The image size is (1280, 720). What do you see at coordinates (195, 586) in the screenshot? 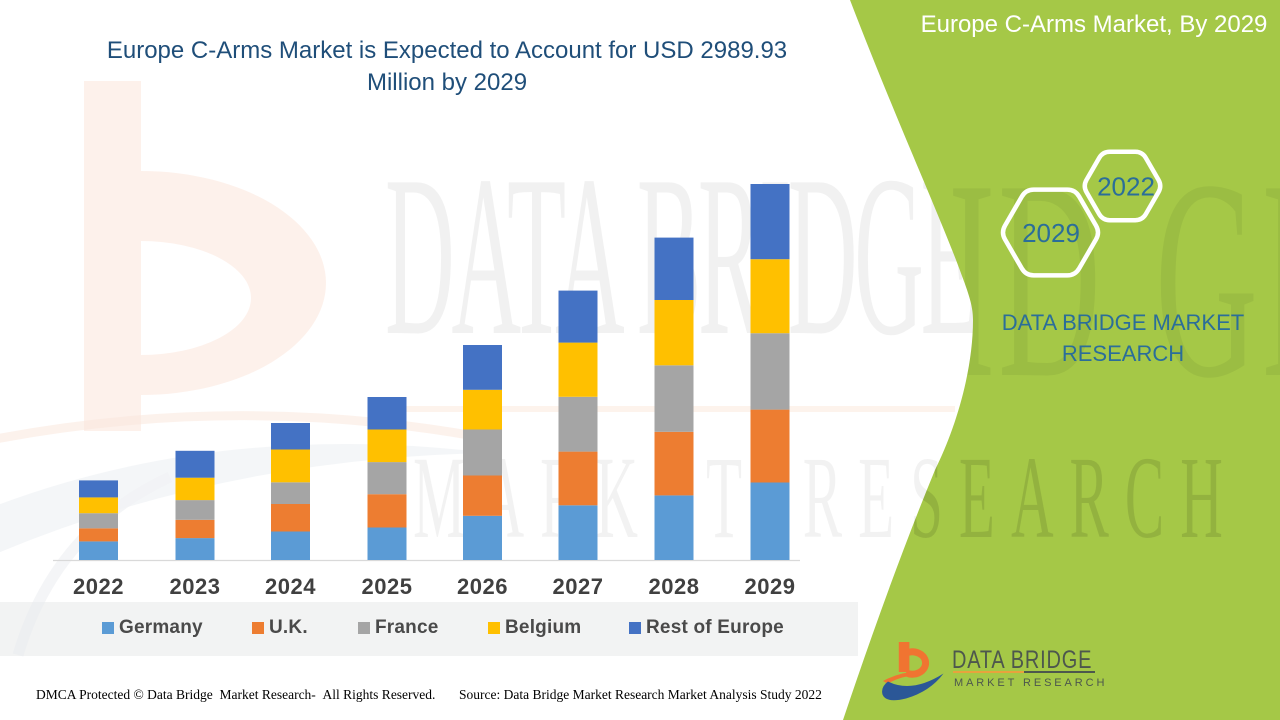
I see `svg-text: 2023` at bounding box center [195, 586].